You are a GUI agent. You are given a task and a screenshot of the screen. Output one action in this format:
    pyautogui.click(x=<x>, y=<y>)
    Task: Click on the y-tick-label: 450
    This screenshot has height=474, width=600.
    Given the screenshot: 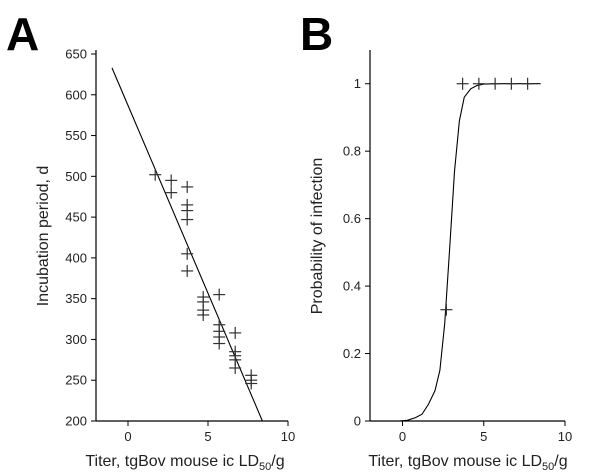 What is the action you would take?
    pyautogui.click(x=76, y=217)
    